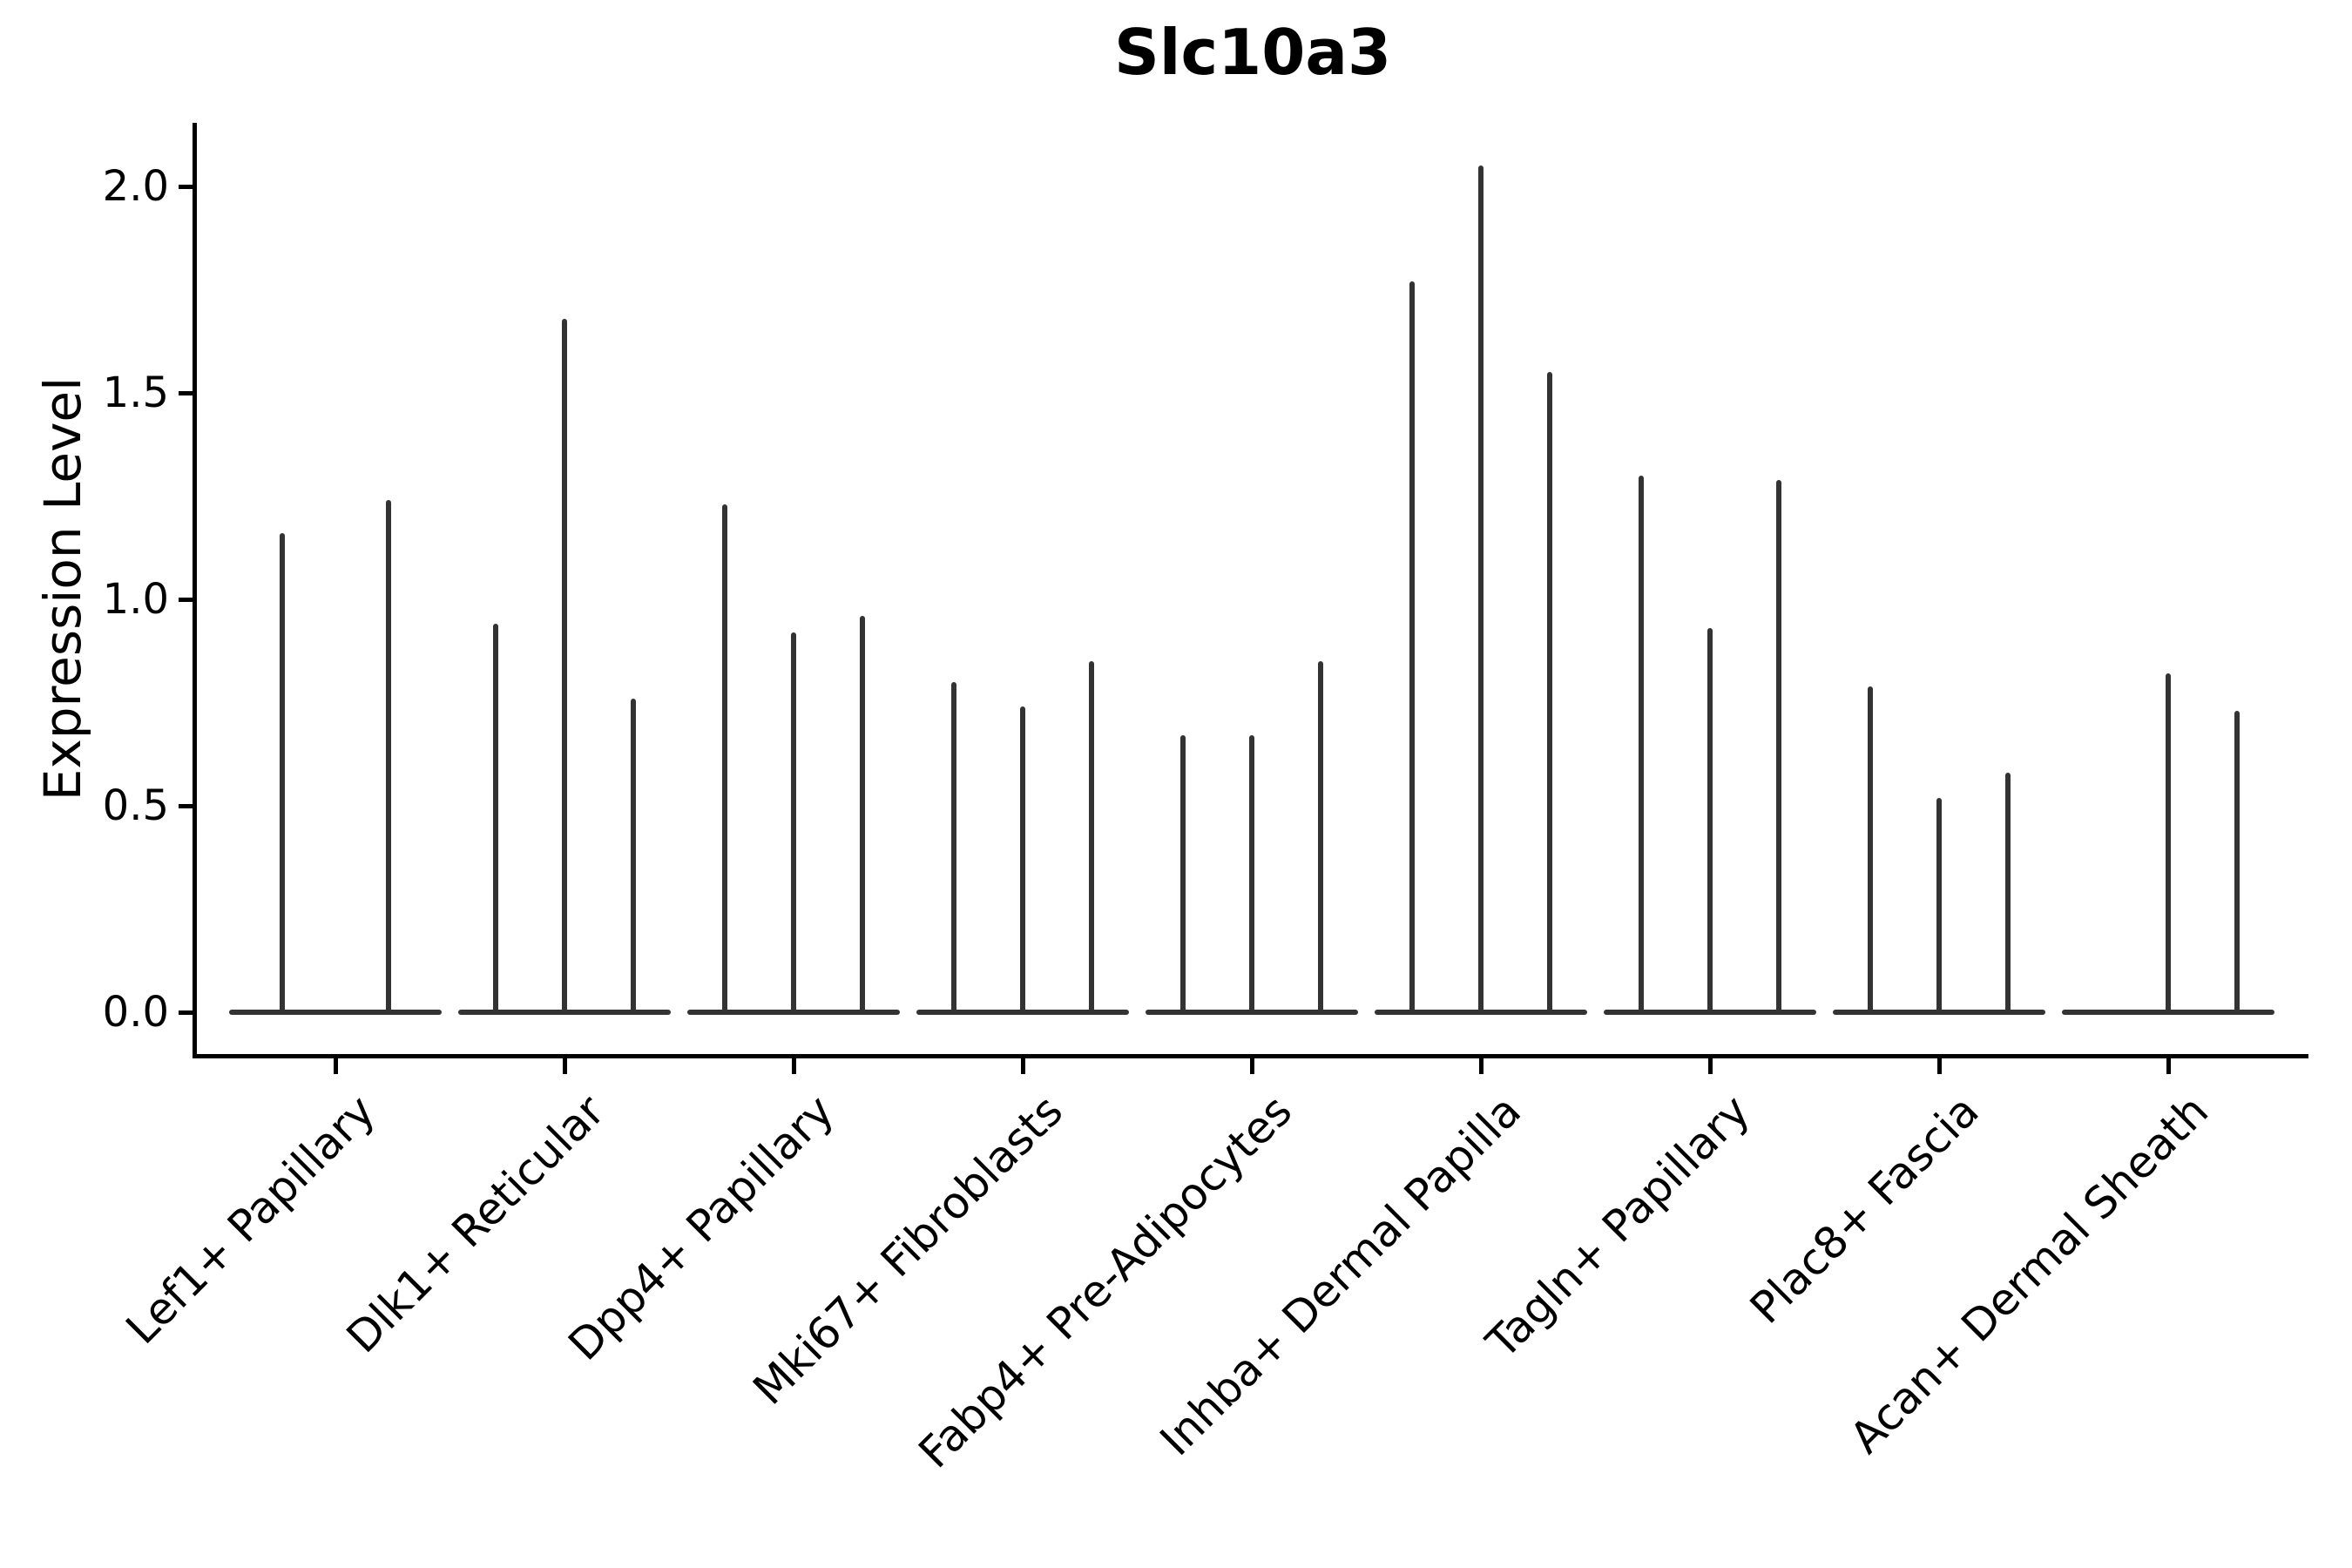  Describe the element at coordinates (135, 805) in the screenshot. I see `y-tick-label: 0.5` at that location.